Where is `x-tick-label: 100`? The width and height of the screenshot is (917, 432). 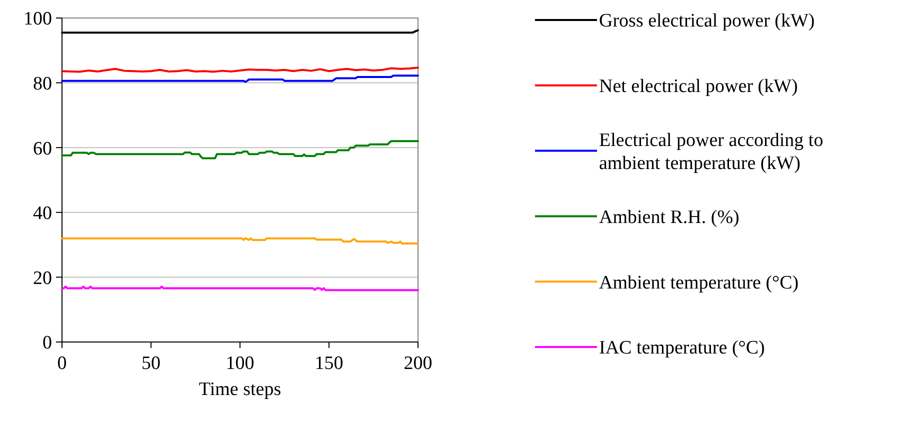
x-tick-label: 100 is located at coordinates (240, 363).